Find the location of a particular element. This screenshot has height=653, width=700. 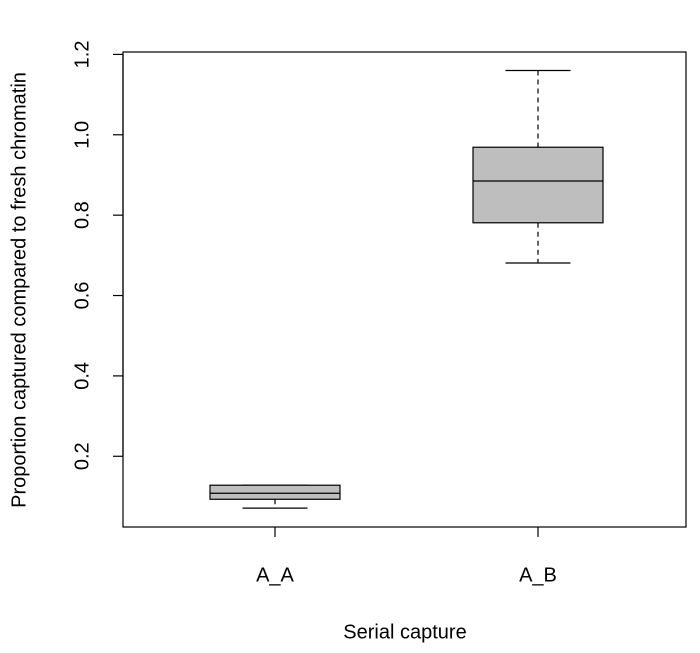

x-axis-title: Serial capture is located at coordinates (404, 632).